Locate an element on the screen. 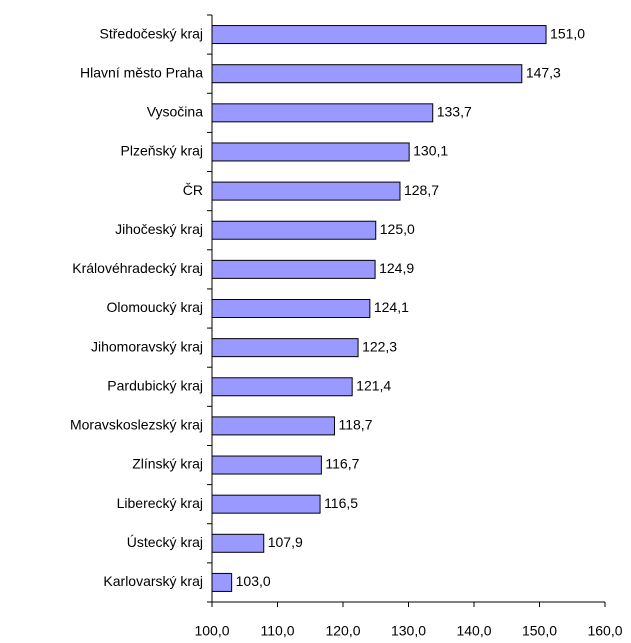 This screenshot has width=631, height=643. value-label: 121,4 is located at coordinates (373, 385).